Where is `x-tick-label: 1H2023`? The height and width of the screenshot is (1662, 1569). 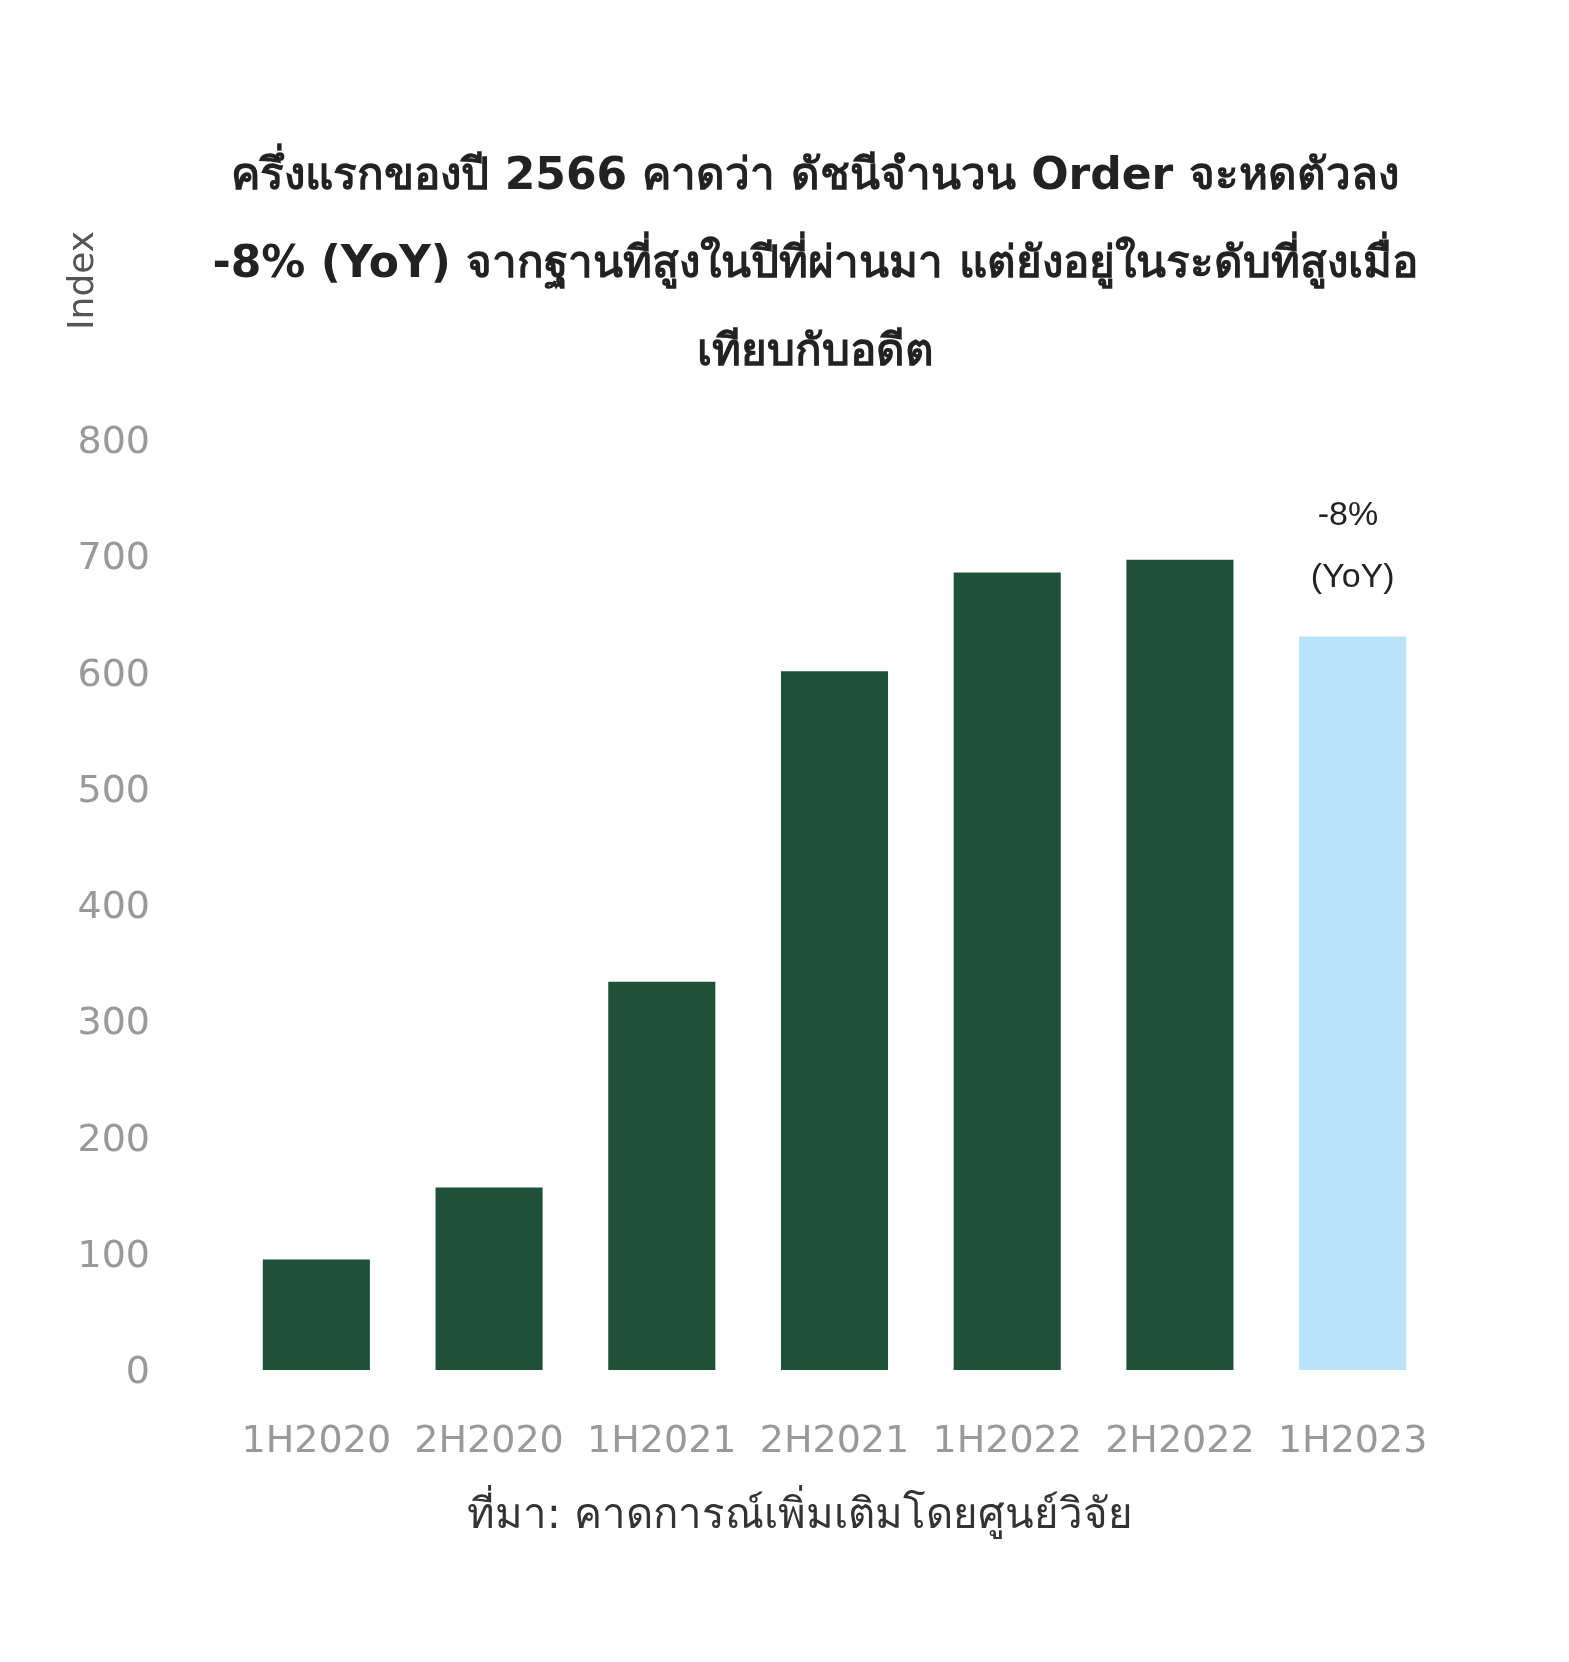
x-tick-label: 1H2023 is located at coordinates (1352, 1439).